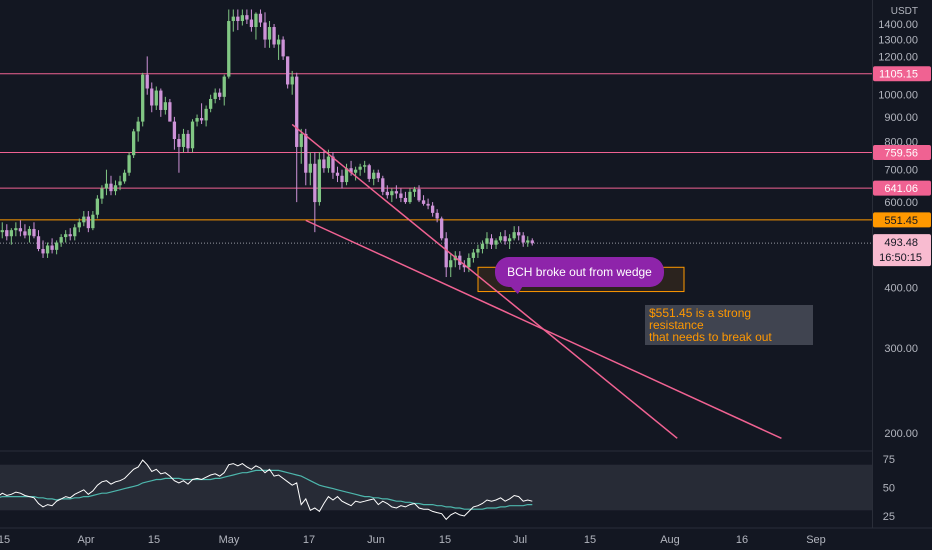 This screenshot has height=550, width=932. I want to click on price-tags: 1105.15 759.56 641.06 551.45 493.48 16:50:15, so click(902, 166).